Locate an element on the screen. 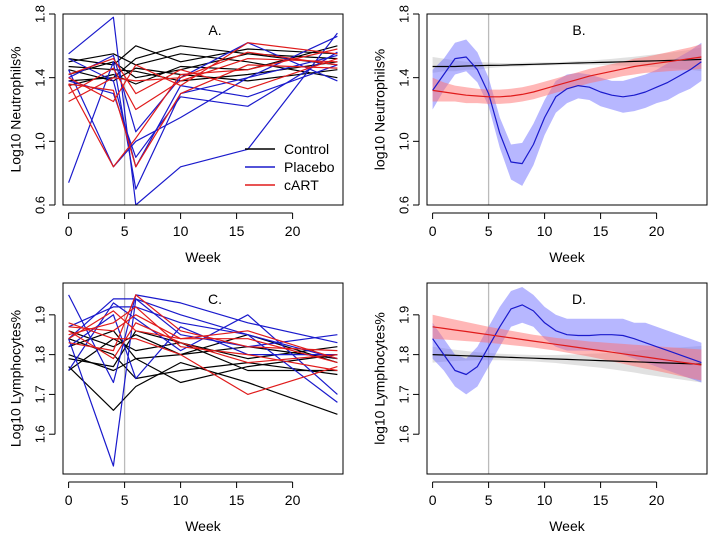 The width and height of the screenshot is (714, 540). panel-label: B. is located at coordinates (578, 30).